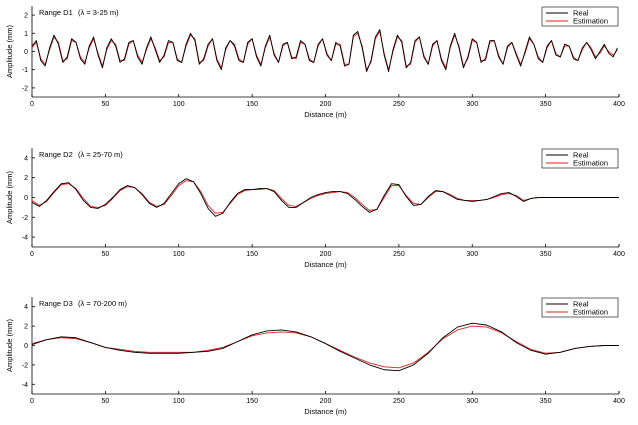  What do you see at coordinates (100, 154) in the screenshot?
I see `wavelength-label: (λ = 25-70 m)` at bounding box center [100, 154].